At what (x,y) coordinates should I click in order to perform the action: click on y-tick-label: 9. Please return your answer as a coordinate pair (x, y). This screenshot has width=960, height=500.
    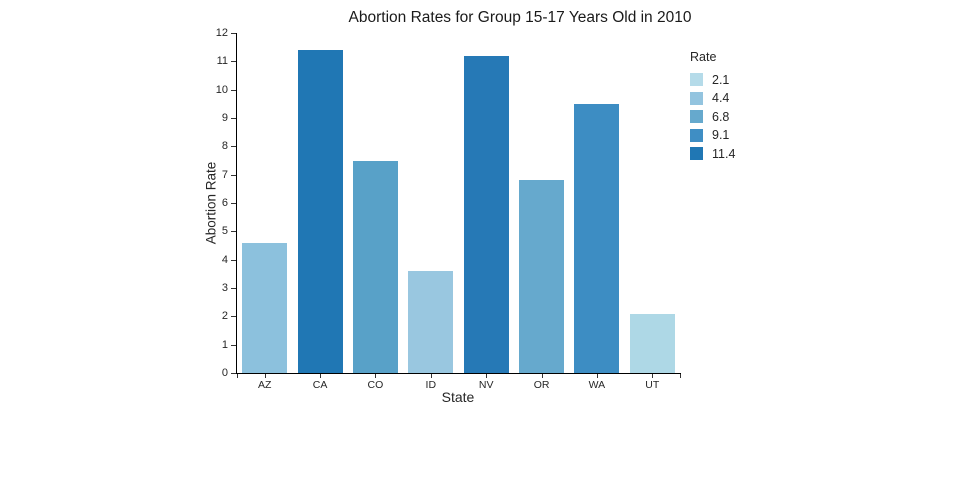
    Looking at the image, I should click on (224, 118).